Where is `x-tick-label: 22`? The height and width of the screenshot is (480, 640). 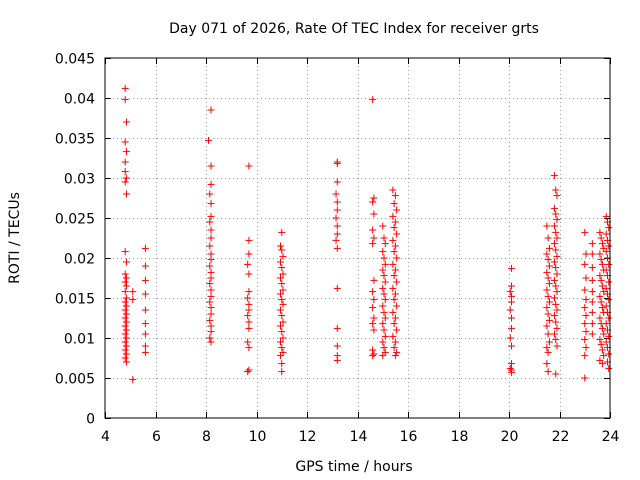 x-tick-label: 22 is located at coordinates (561, 437).